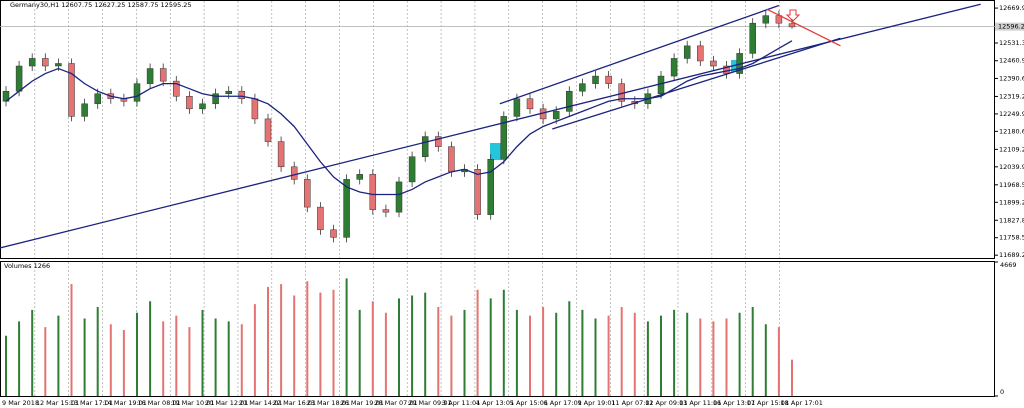  What do you see at coordinates (1011, 78) in the screenshot?
I see `y-tick-label: 12390.60` at bounding box center [1011, 78].